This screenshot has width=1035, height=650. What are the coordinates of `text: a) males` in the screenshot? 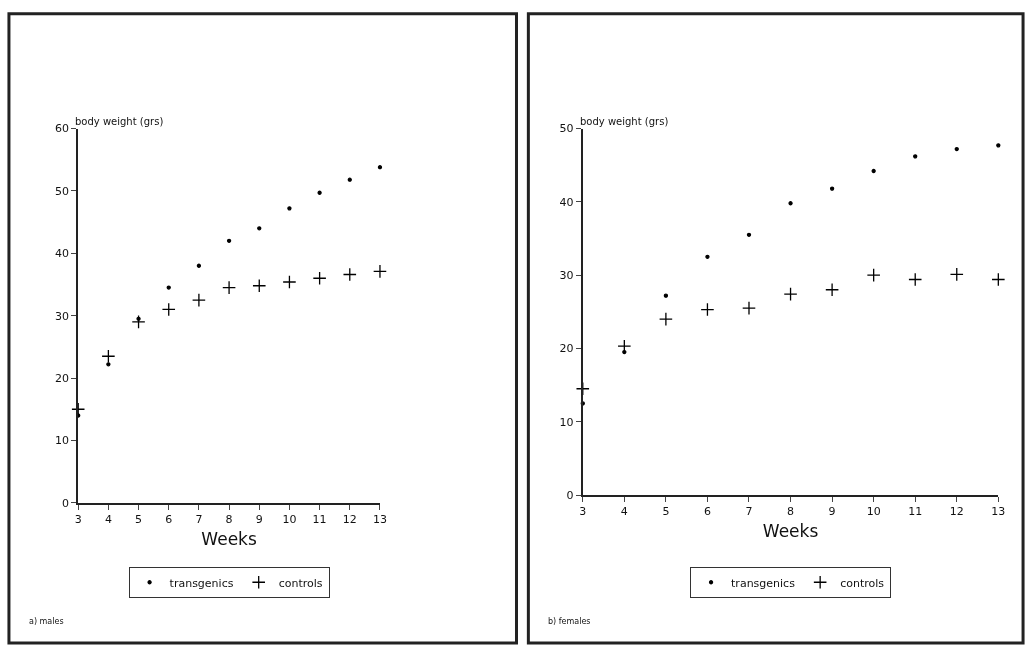 It's located at (46, 621).